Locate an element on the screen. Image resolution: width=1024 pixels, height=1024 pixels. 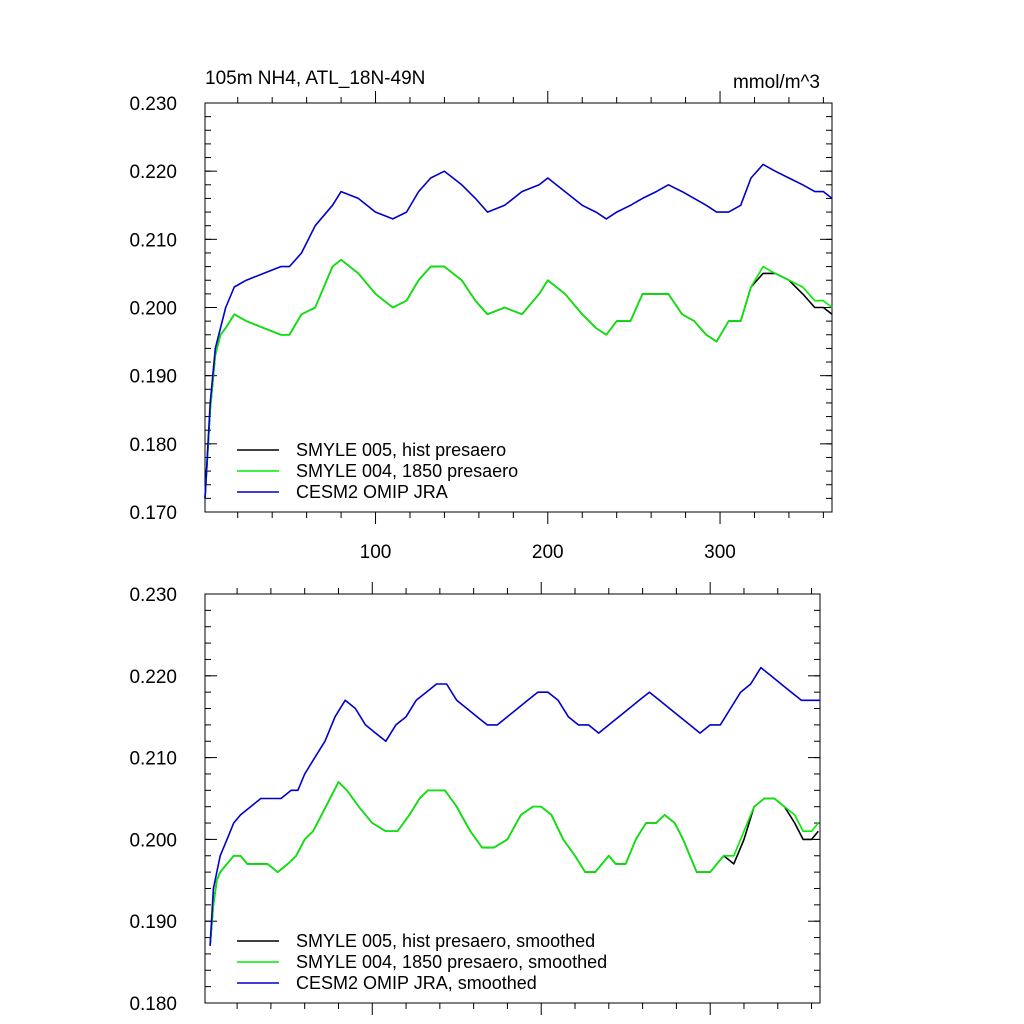
panel1-y-tick-label: 0.220 is located at coordinates (153, 172).